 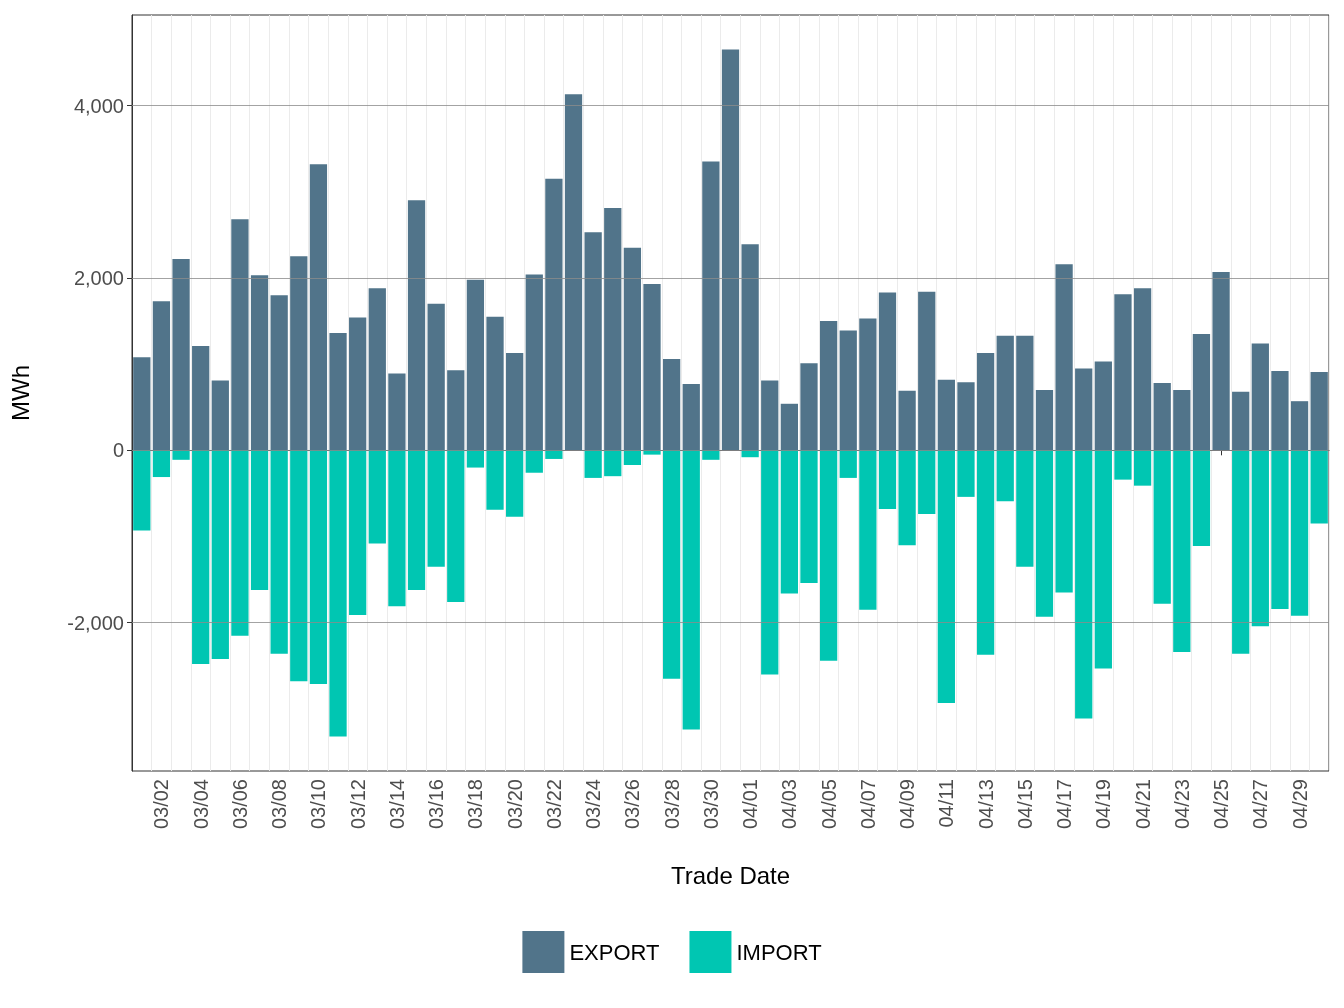 What do you see at coordinates (671, 804) in the screenshot?
I see `x-tick-label: 03/28` at bounding box center [671, 804].